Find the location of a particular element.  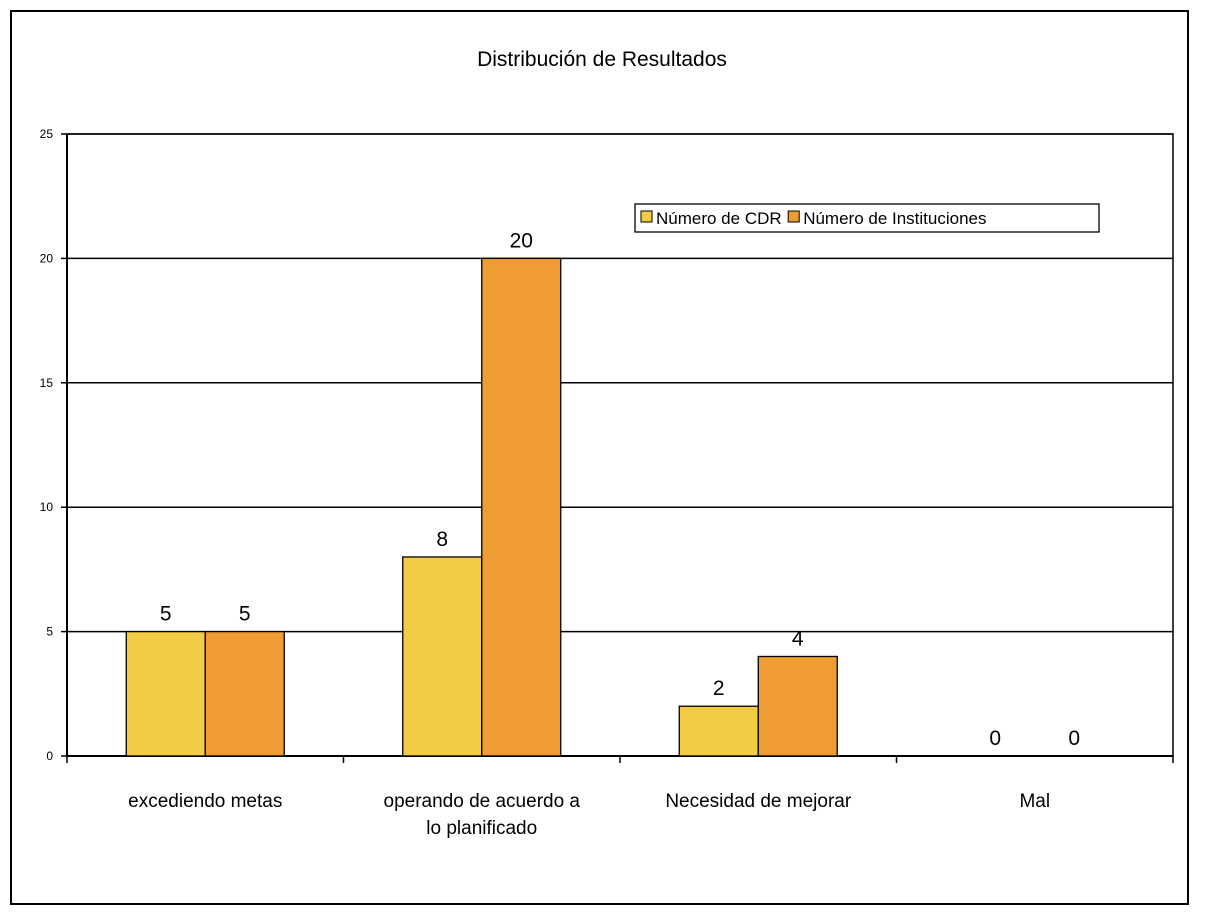

x-tick-label: Mal is located at coordinates (1034, 801).